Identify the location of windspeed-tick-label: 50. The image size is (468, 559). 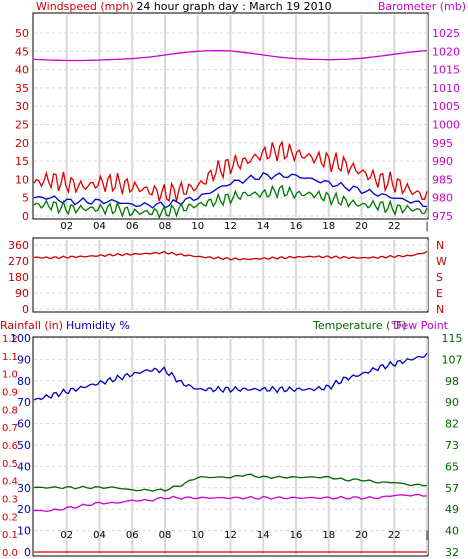
(22, 33).